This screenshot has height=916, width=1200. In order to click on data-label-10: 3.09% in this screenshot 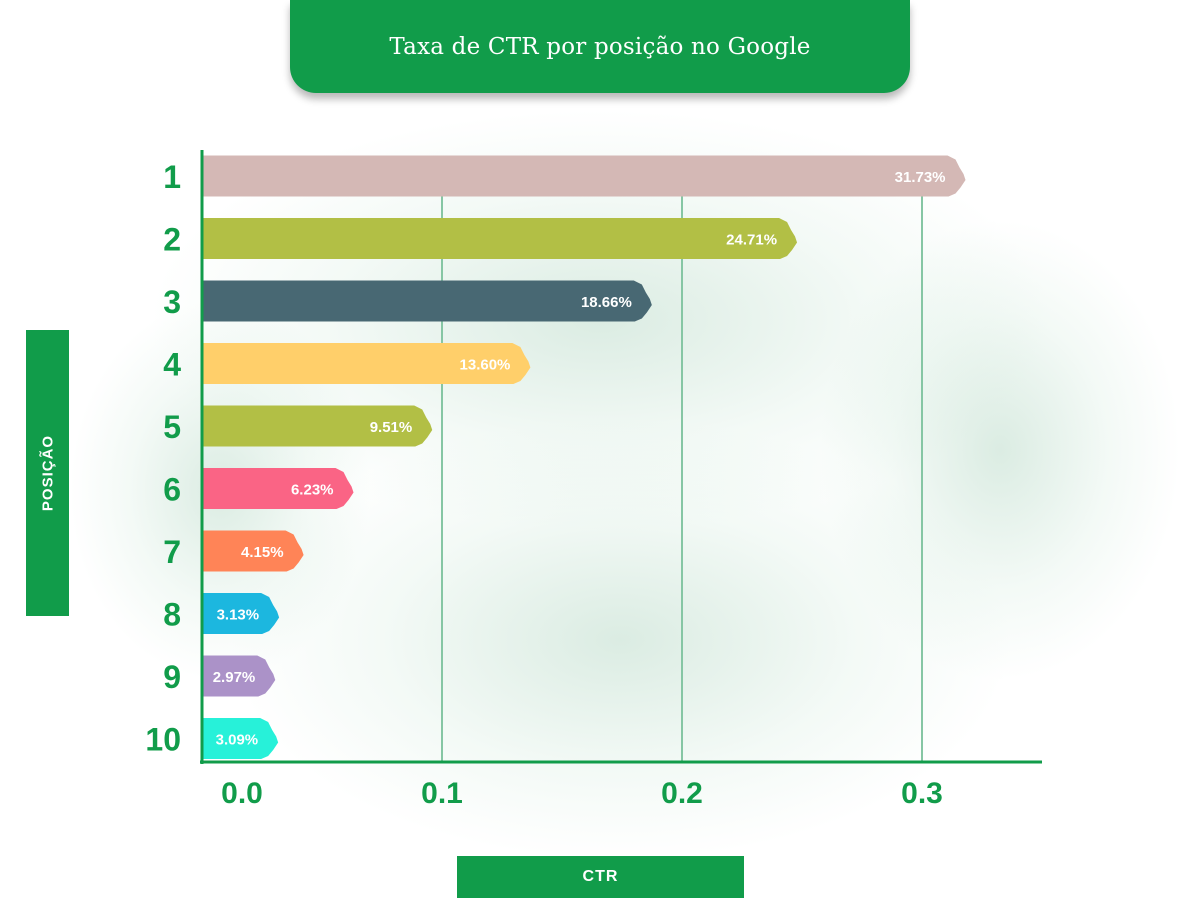, I will do `click(237, 740)`.